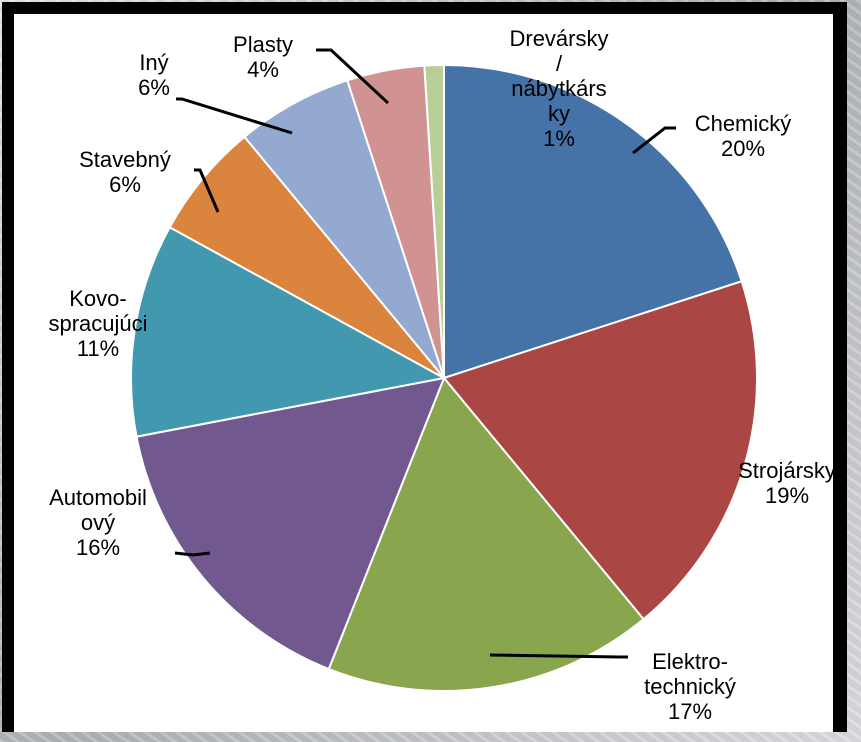 The image size is (861, 742). Describe the element at coordinates (154, 75) in the screenshot. I see `data-label-iny: Iný 6%` at that location.